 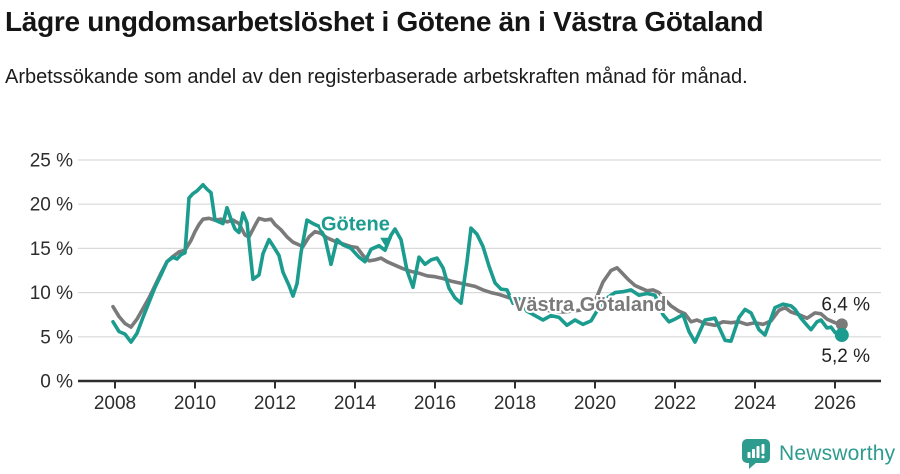 What do you see at coordinates (515, 403) in the screenshot?
I see `svg-text: 2018` at bounding box center [515, 403].